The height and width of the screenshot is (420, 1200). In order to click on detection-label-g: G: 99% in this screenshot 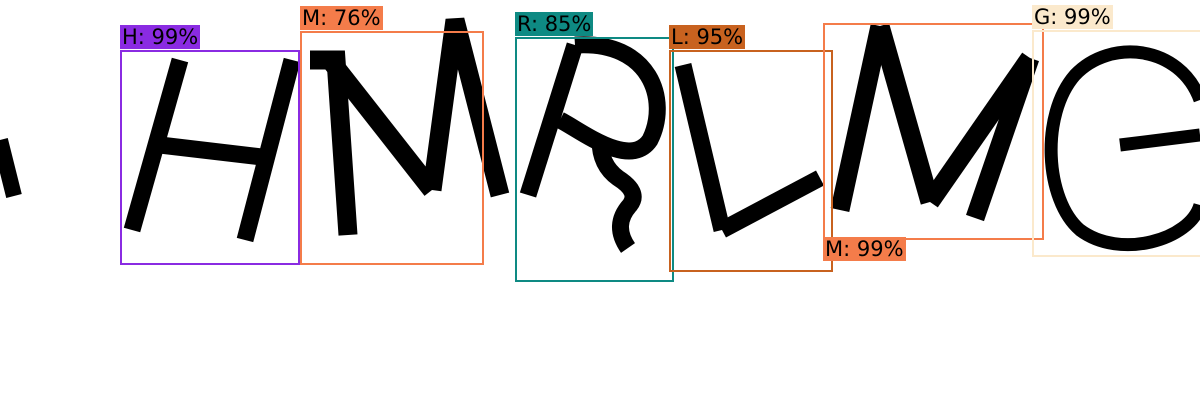, I will do `click(1072, 17)`.